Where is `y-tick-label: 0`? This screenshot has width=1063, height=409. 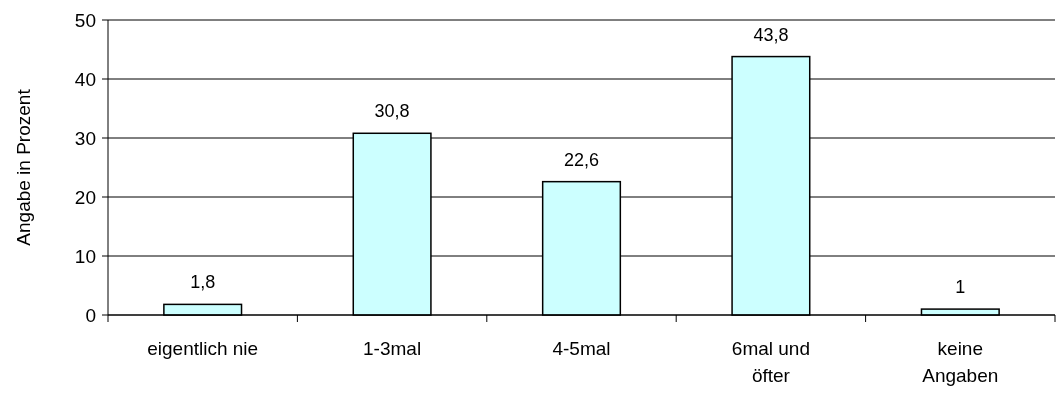
y-tick-label: 0 is located at coordinates (90, 315).